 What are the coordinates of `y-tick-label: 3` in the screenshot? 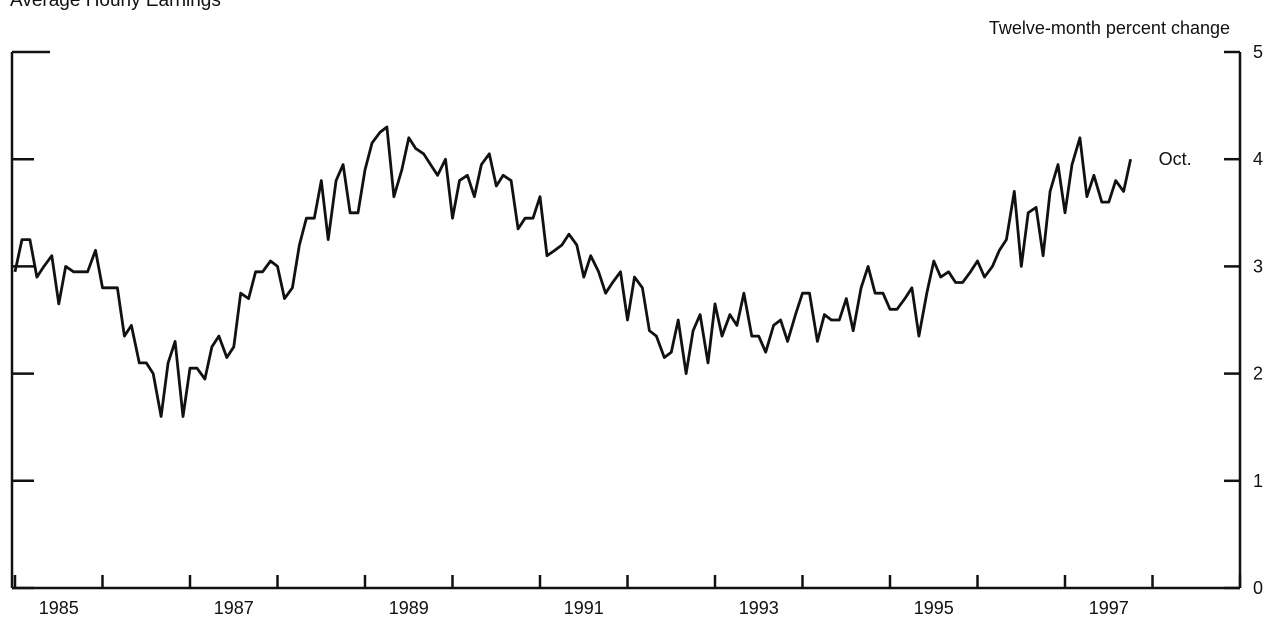 It's located at (1258, 266).